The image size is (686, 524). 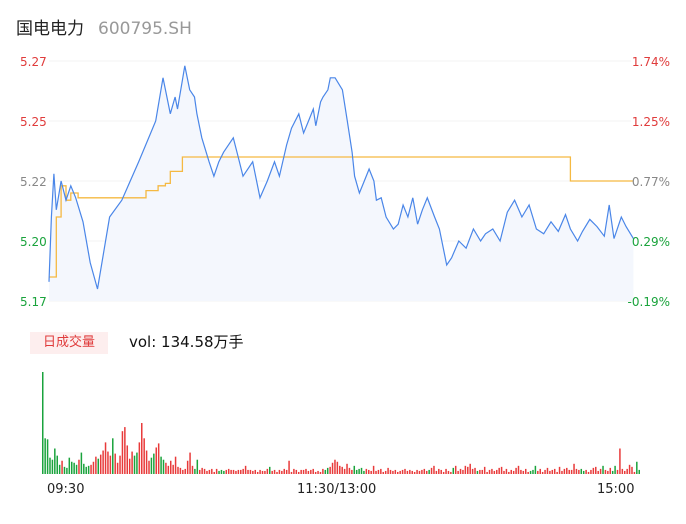 I want to click on stock-name: 国电电力, so click(x=50, y=29).